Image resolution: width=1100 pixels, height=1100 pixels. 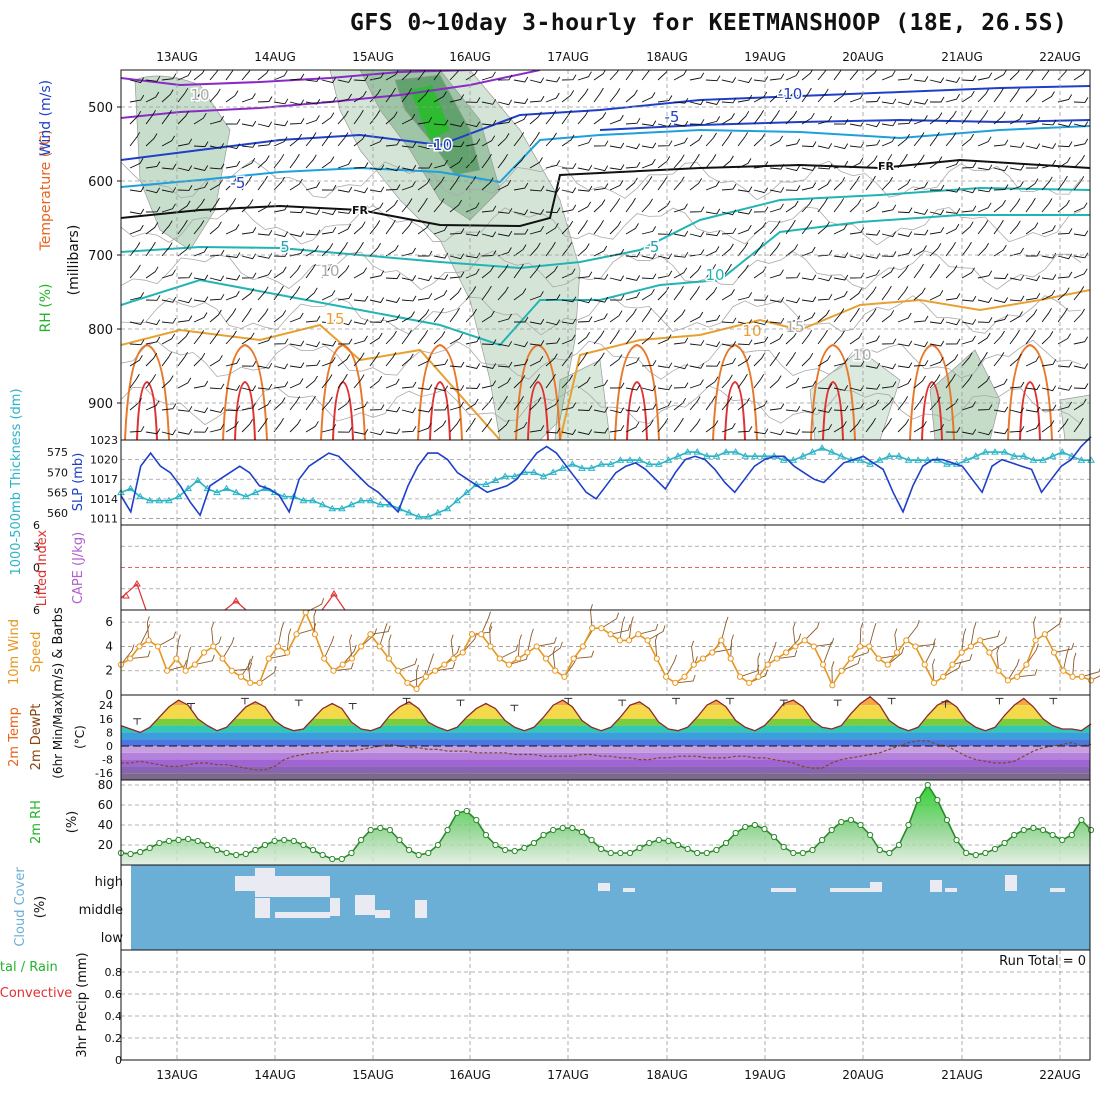 I want to click on temperature-contour-surface, so click(x=147, y=410).